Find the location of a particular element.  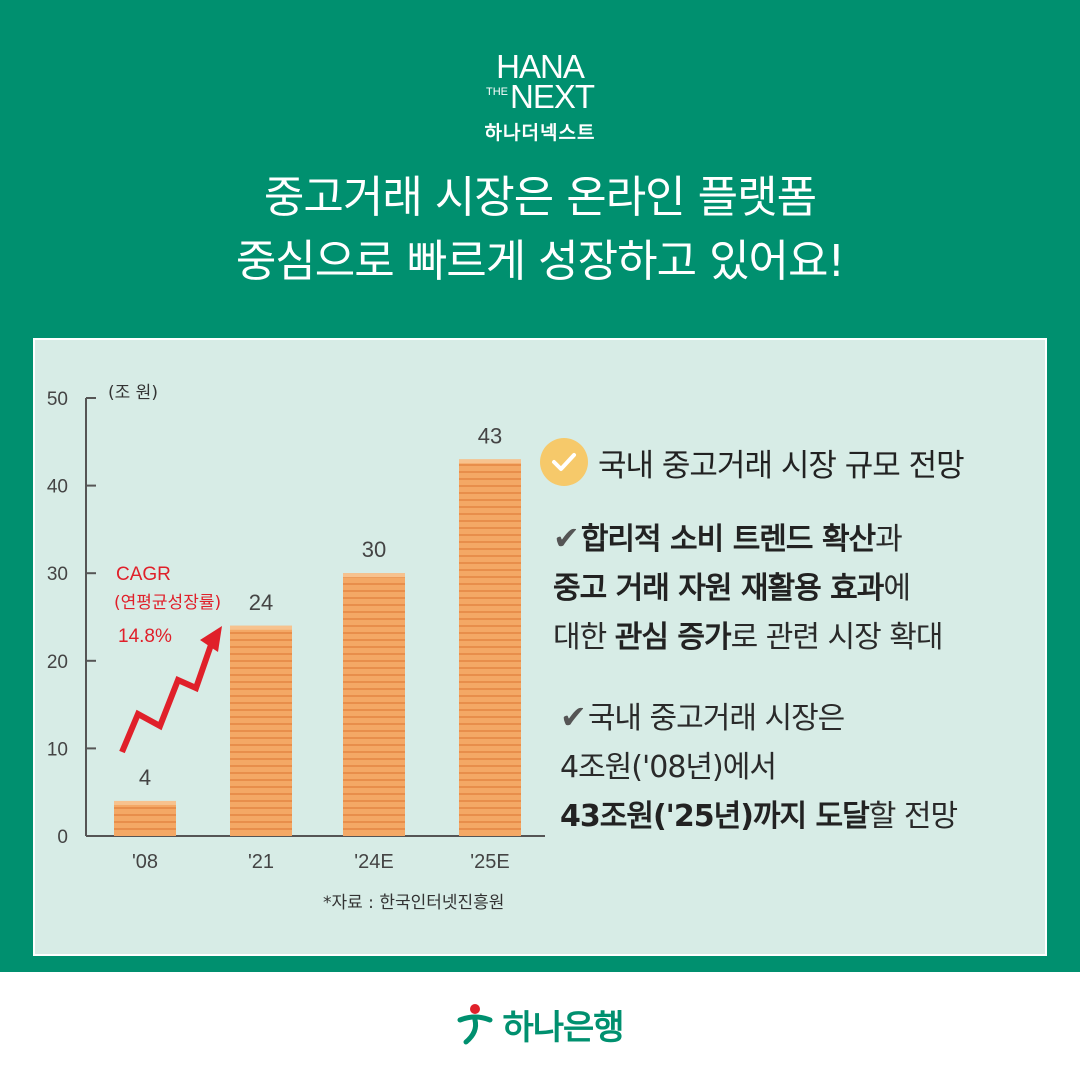

x-tick-label: '08 is located at coordinates (145, 862).